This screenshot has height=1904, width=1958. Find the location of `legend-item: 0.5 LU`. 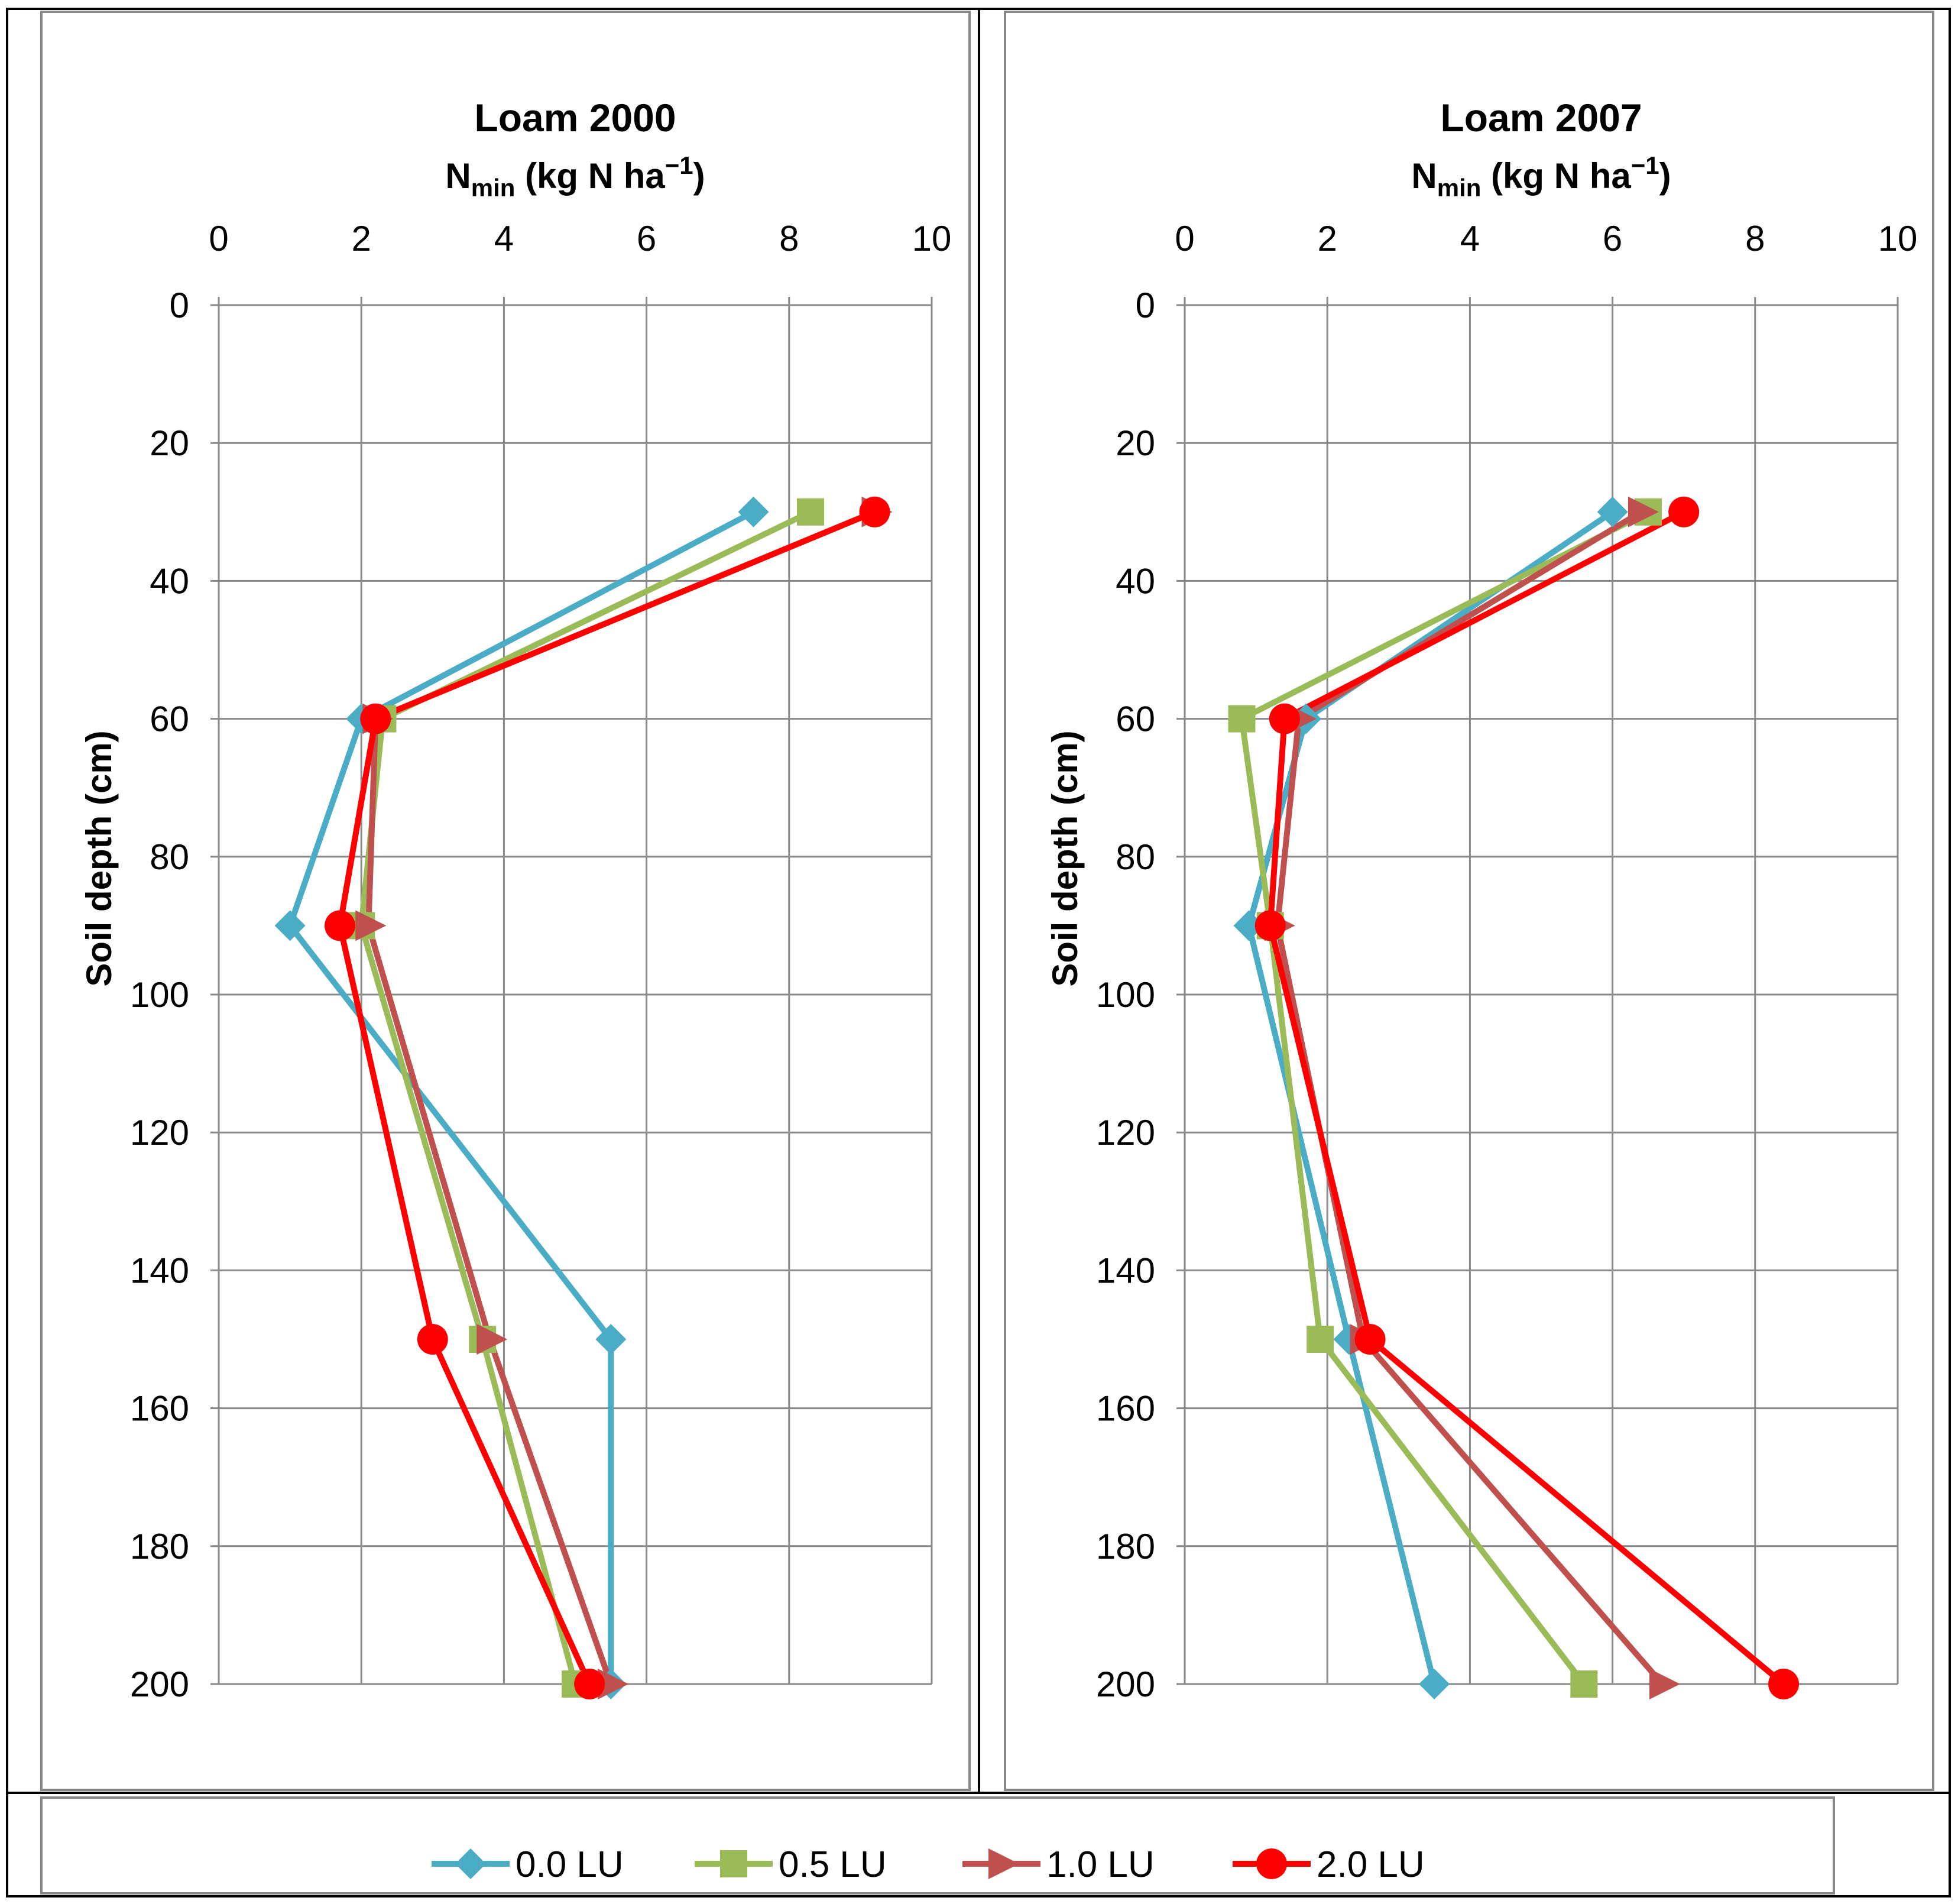

legend-item: 0.5 LU is located at coordinates (791, 1865).